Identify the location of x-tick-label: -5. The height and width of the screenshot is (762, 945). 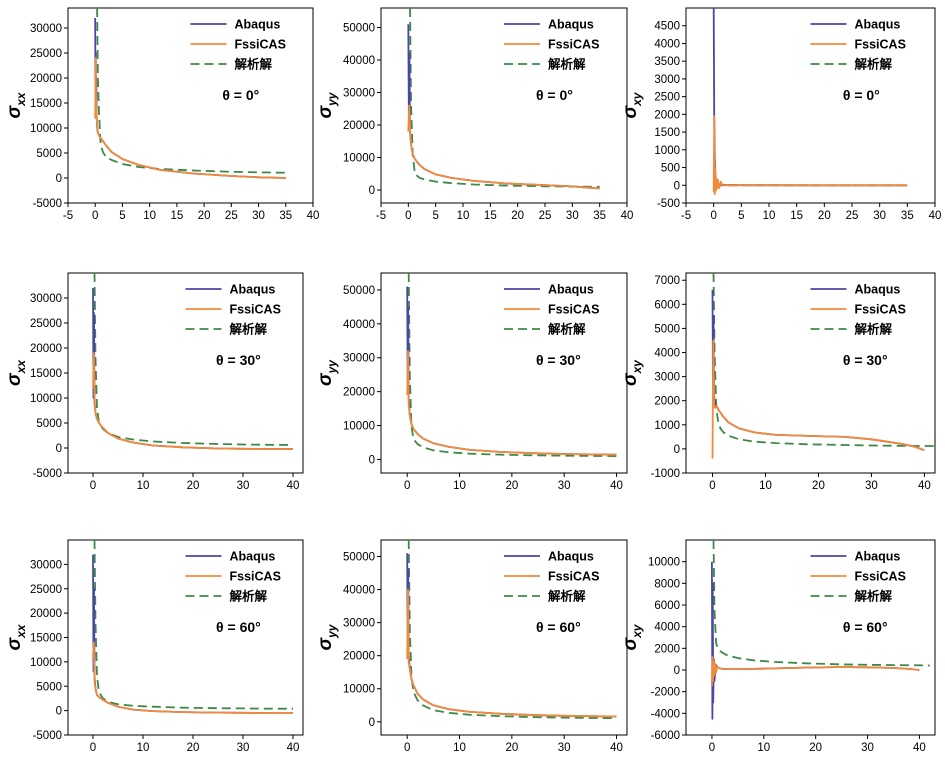
(686, 216).